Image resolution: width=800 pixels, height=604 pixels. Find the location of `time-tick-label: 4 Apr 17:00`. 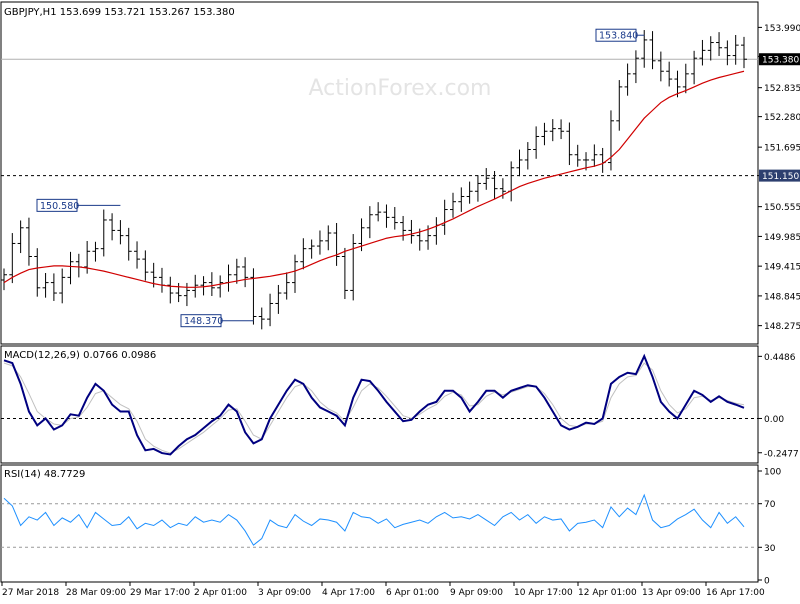

time-tick-label: 4 Apr 17:00 is located at coordinates (348, 593).